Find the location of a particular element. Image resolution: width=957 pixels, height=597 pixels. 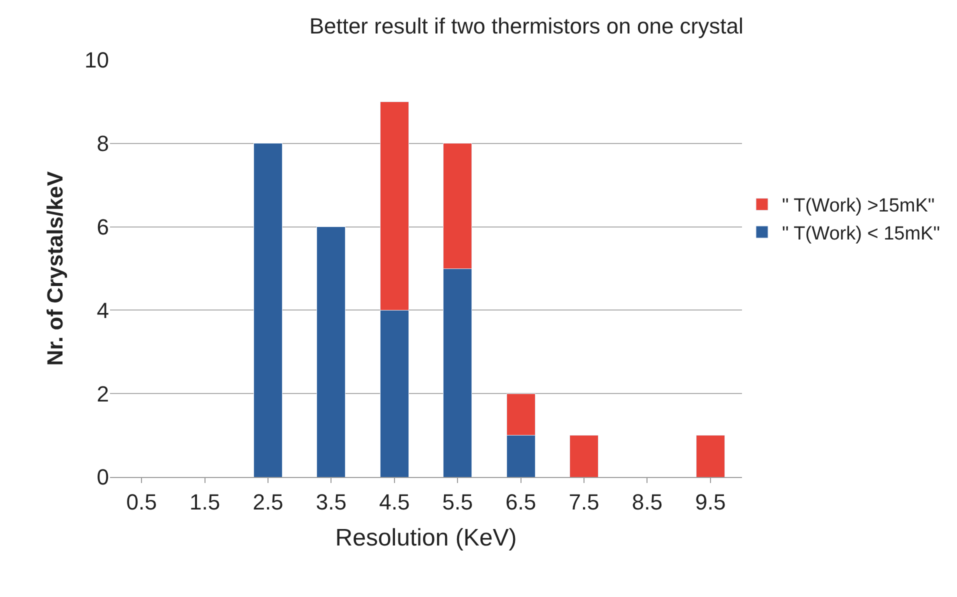

x-axis-title: Resolution (KeV) is located at coordinates (426, 538).